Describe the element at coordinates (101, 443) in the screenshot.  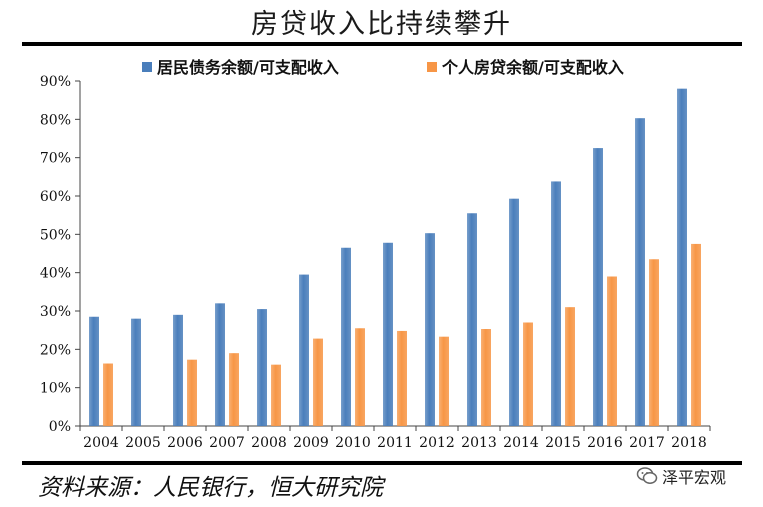
I see `x-tick-label: 2004` at that location.